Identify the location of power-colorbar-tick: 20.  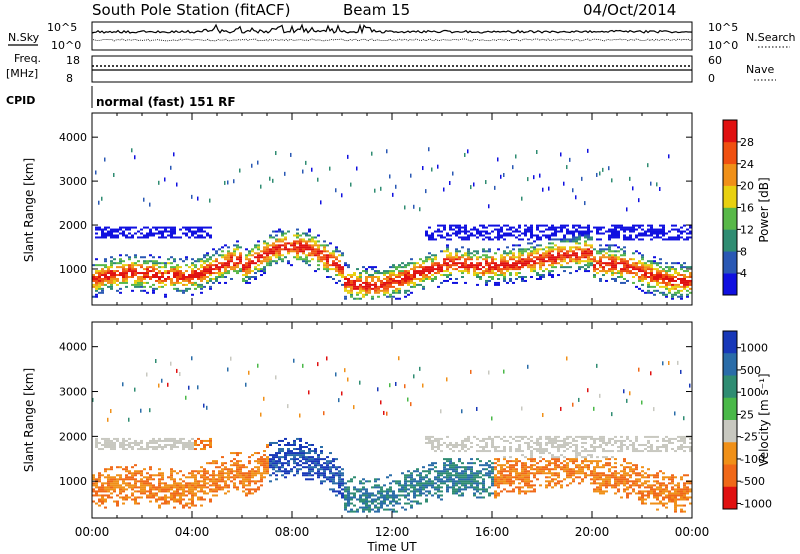
(747, 186).